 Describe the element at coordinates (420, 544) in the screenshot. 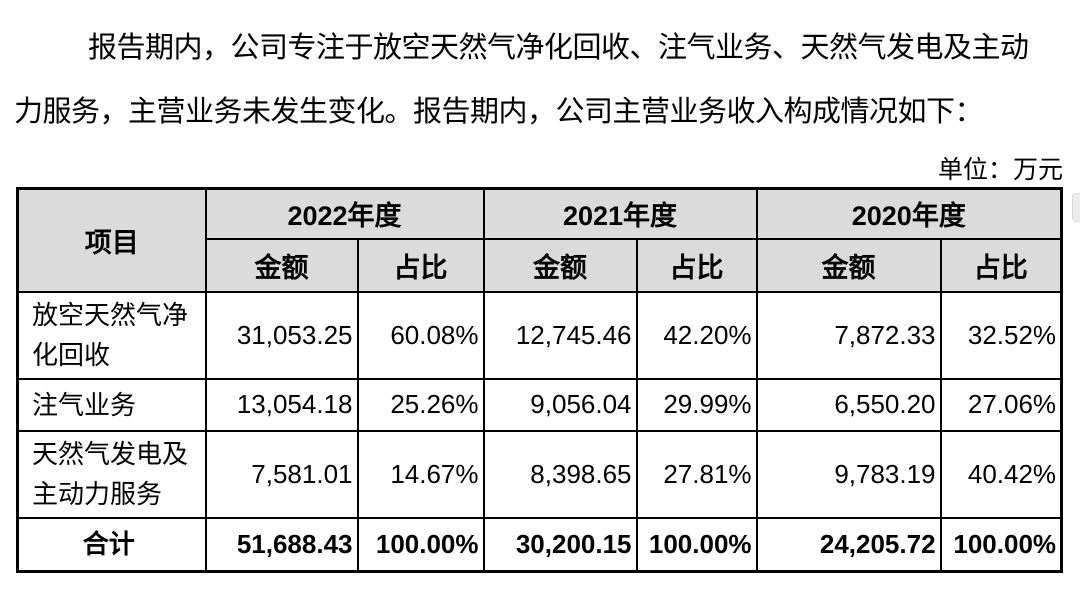

I see `total-ratio-2022: 100.00%` at that location.